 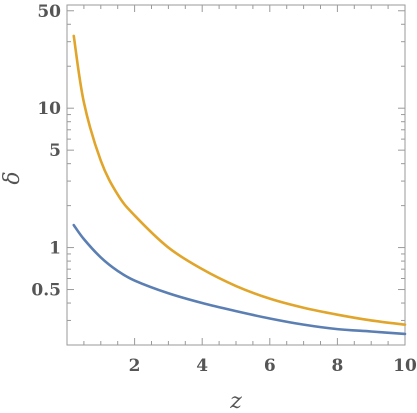 I want to click on x-tick-label: 4, so click(x=202, y=366).